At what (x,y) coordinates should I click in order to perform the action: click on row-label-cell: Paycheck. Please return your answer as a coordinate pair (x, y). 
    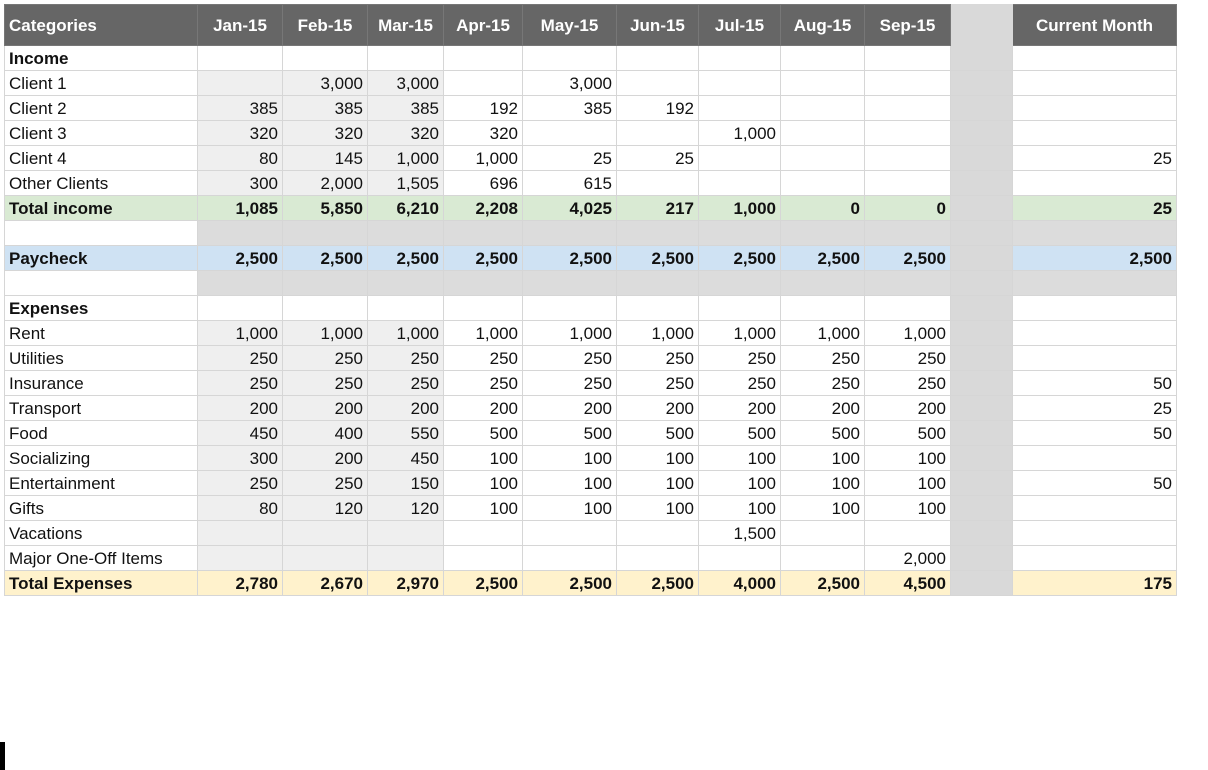
    Looking at the image, I should click on (101, 258).